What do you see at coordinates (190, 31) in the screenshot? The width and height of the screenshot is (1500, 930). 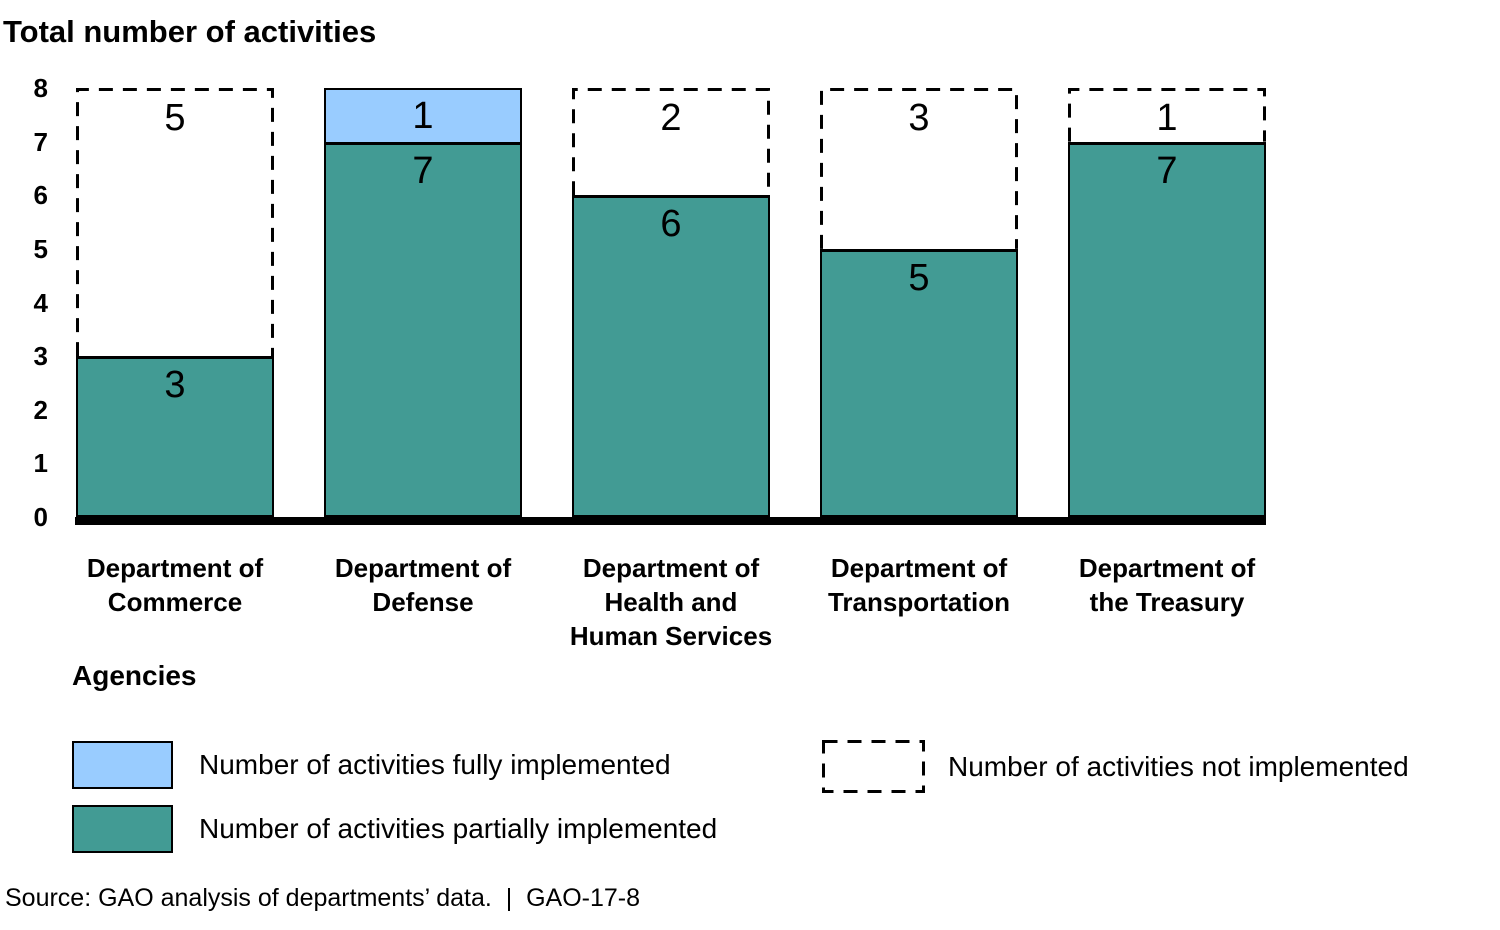 I see `chart-title: Total number of activities` at bounding box center [190, 31].